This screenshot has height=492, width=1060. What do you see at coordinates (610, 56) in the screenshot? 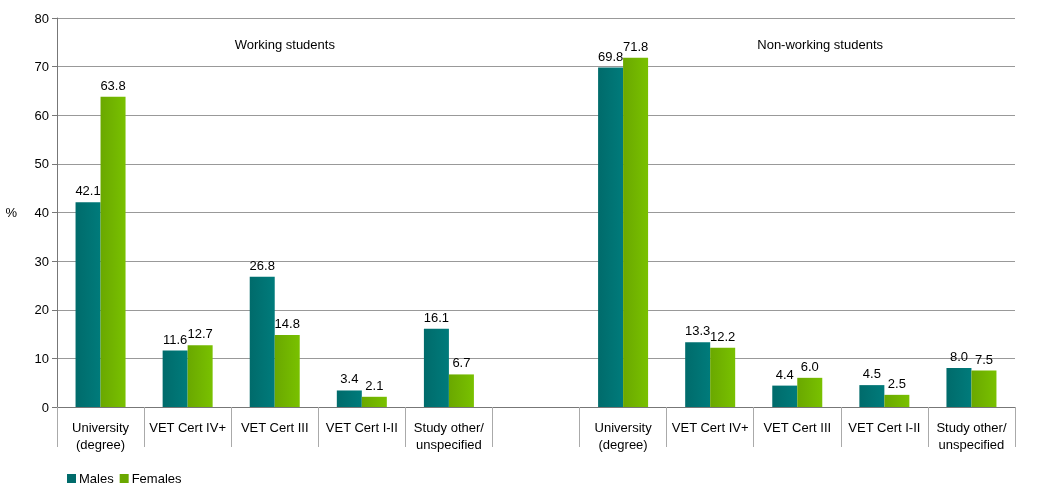
I see `data-label: 69.8` at bounding box center [610, 56].